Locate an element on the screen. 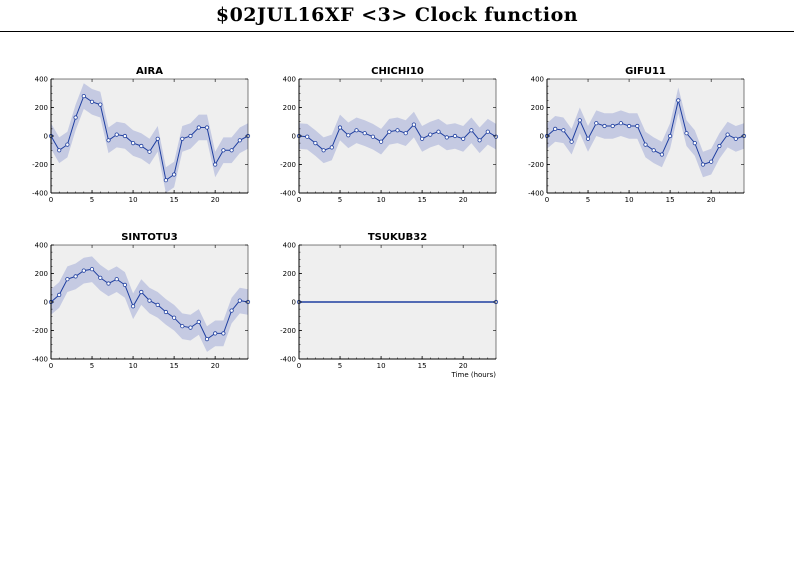 Image resolution: width=794 pixels, height=577 pixels. chart-gifu11: -400 -200 0 200 400 0 5 10 15 20 GIFU11 is located at coordinates (637, 135).